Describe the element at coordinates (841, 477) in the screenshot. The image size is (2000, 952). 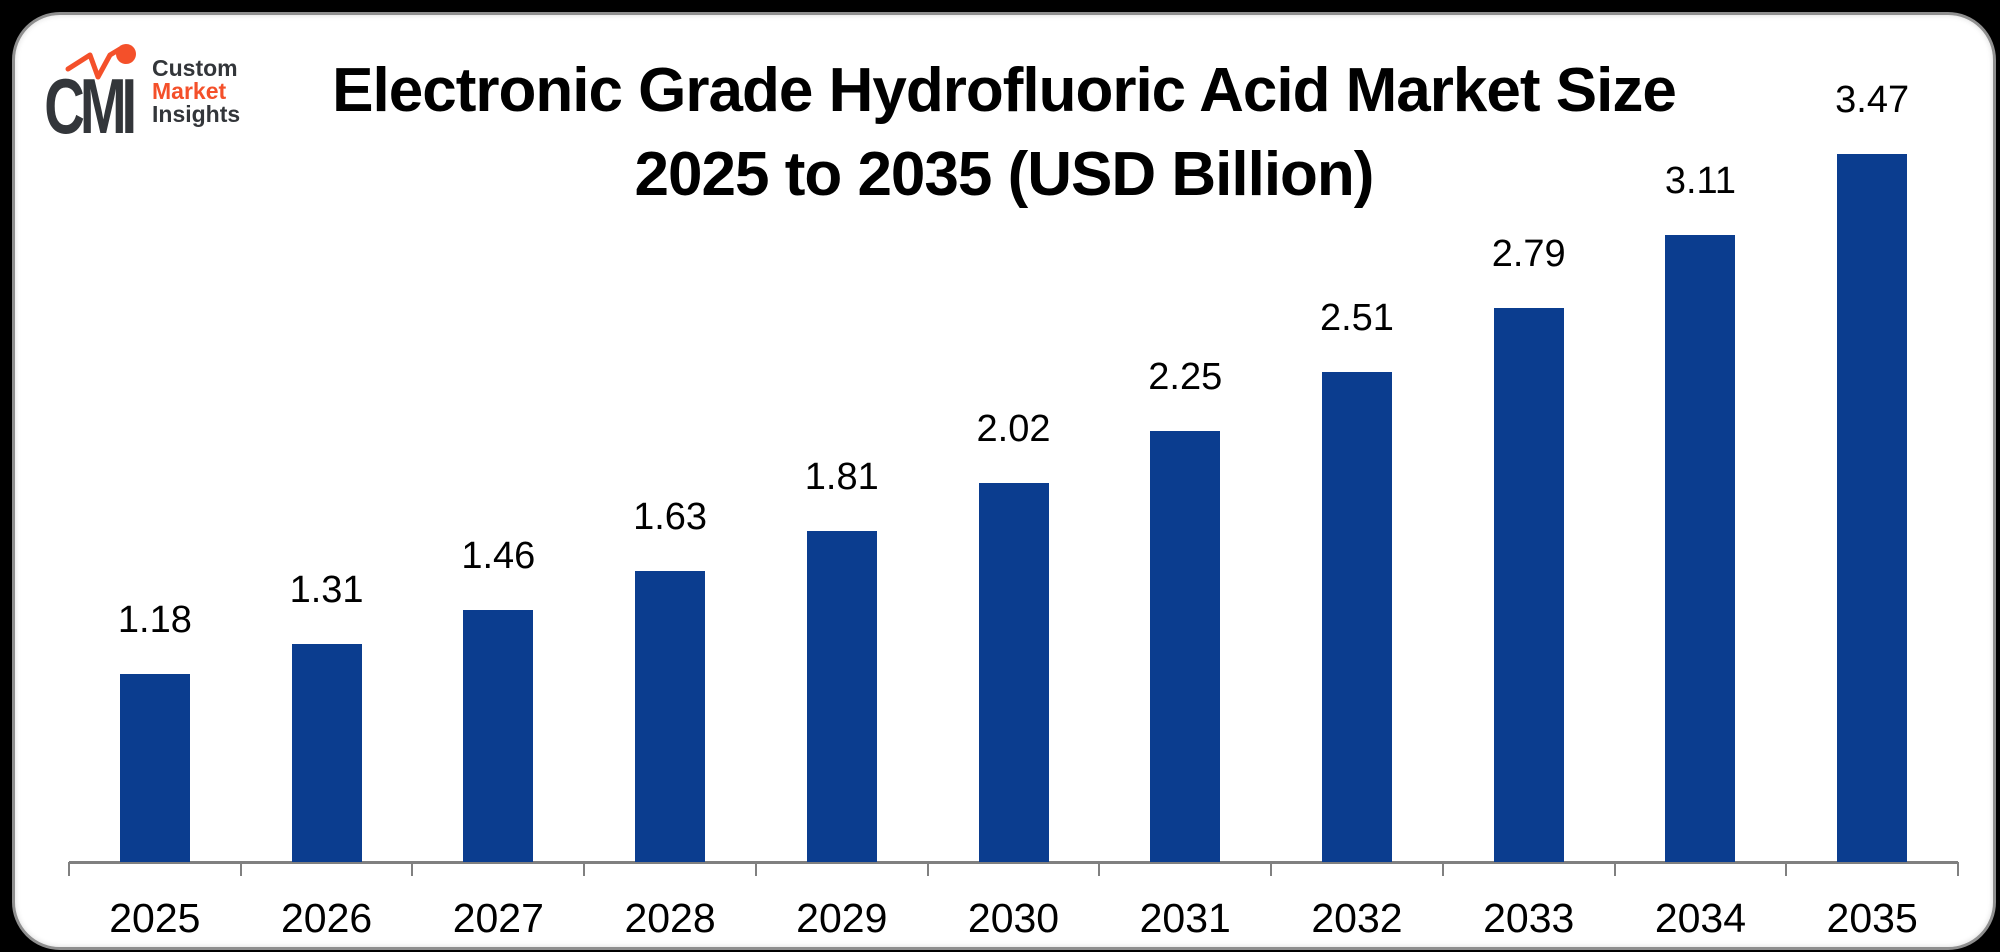
I see `value-label-2029: 1.81` at that location.